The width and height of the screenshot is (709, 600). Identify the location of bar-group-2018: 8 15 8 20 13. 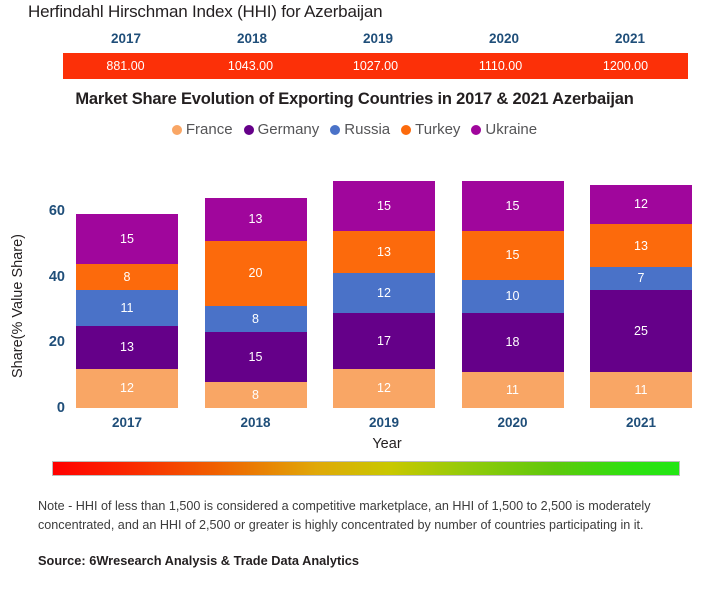
(255, 302).